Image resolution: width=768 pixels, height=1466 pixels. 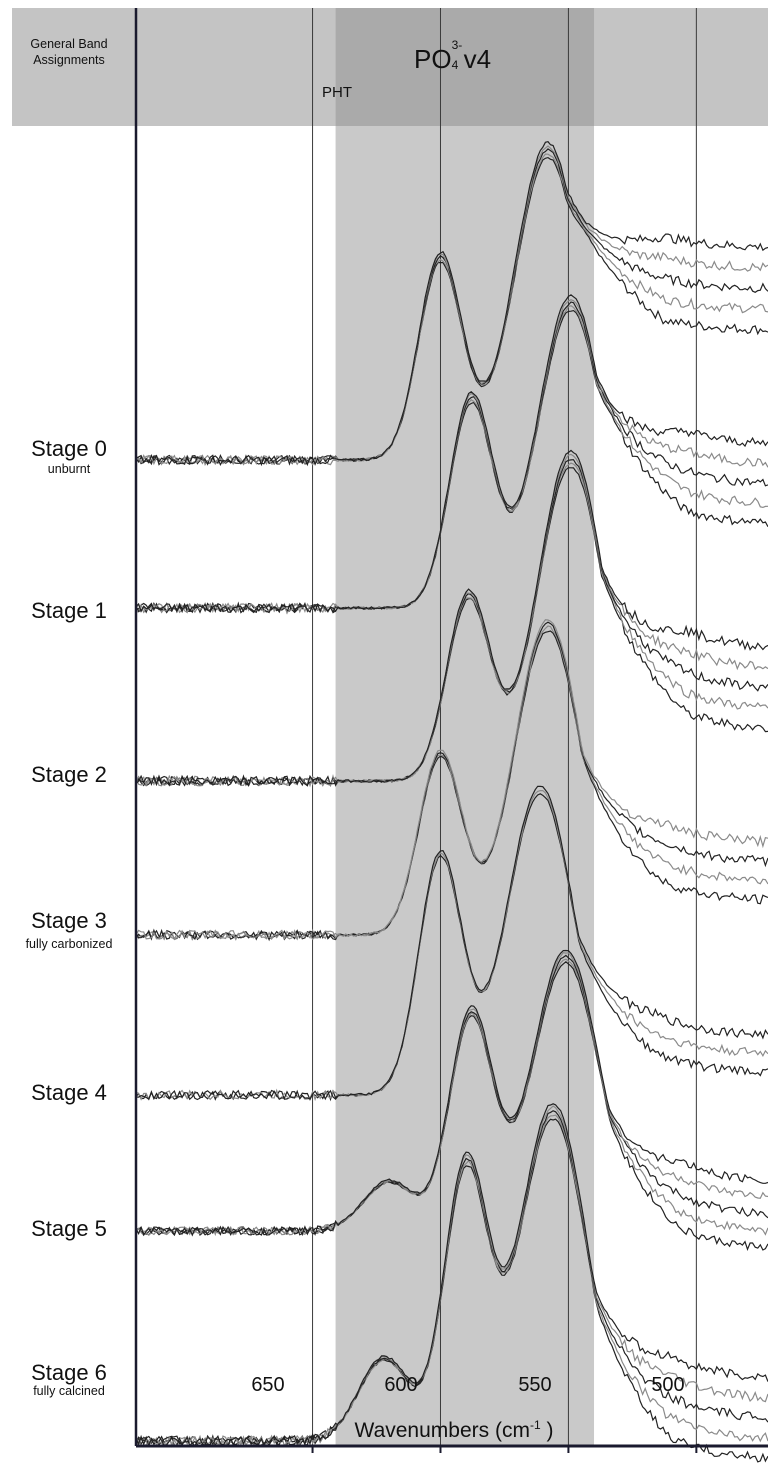 What do you see at coordinates (69, 52) in the screenshot?
I see `general-band-assignments-label: General Band Assignments` at bounding box center [69, 52].